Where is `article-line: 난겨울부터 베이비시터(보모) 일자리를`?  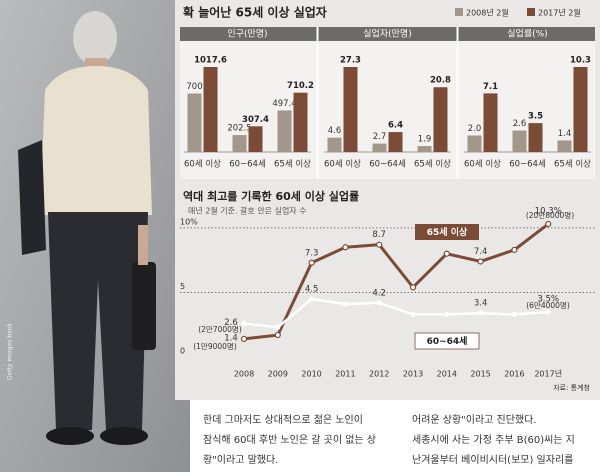
article-line: 난겨울부터 베이비시터(보모) 일자리를 is located at coordinates (492, 460).